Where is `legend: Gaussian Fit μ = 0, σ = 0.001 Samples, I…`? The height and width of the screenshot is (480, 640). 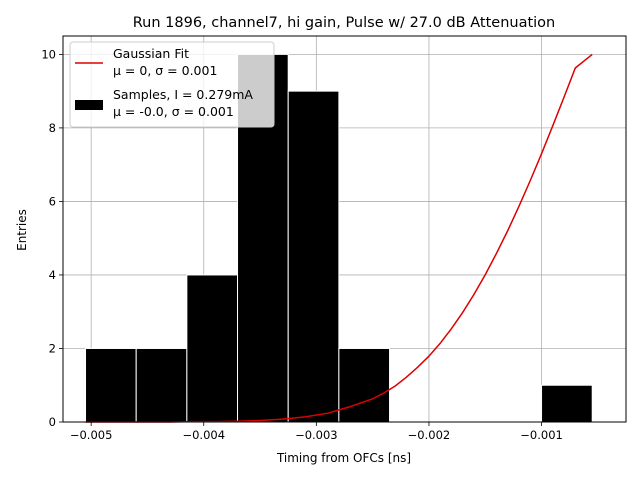 legend: Gaussian Fit μ = 0, σ = 0.001 Samples, I… is located at coordinates (172, 84).